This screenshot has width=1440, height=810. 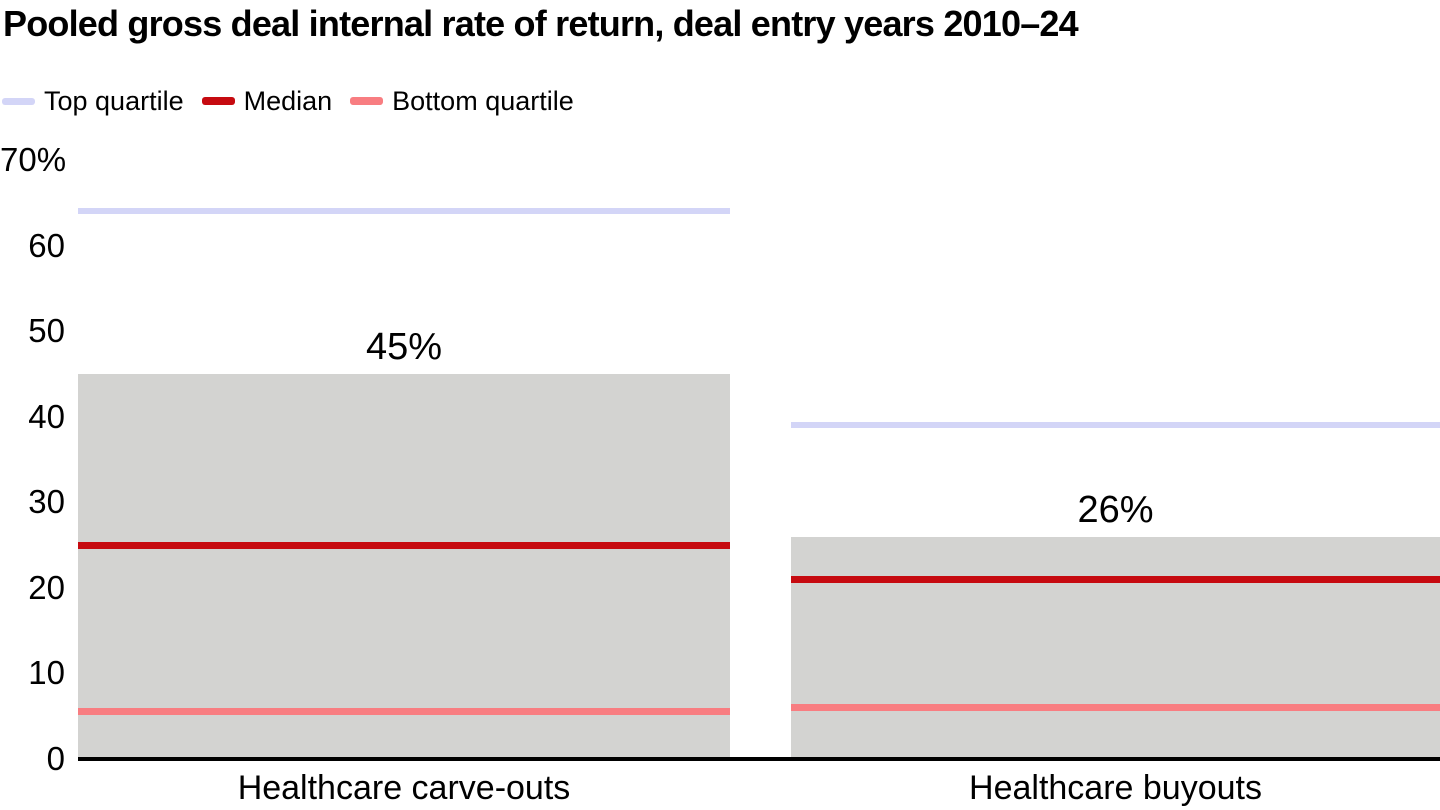 What do you see at coordinates (46, 587) in the screenshot?
I see `y-tick-label: 20` at bounding box center [46, 587].